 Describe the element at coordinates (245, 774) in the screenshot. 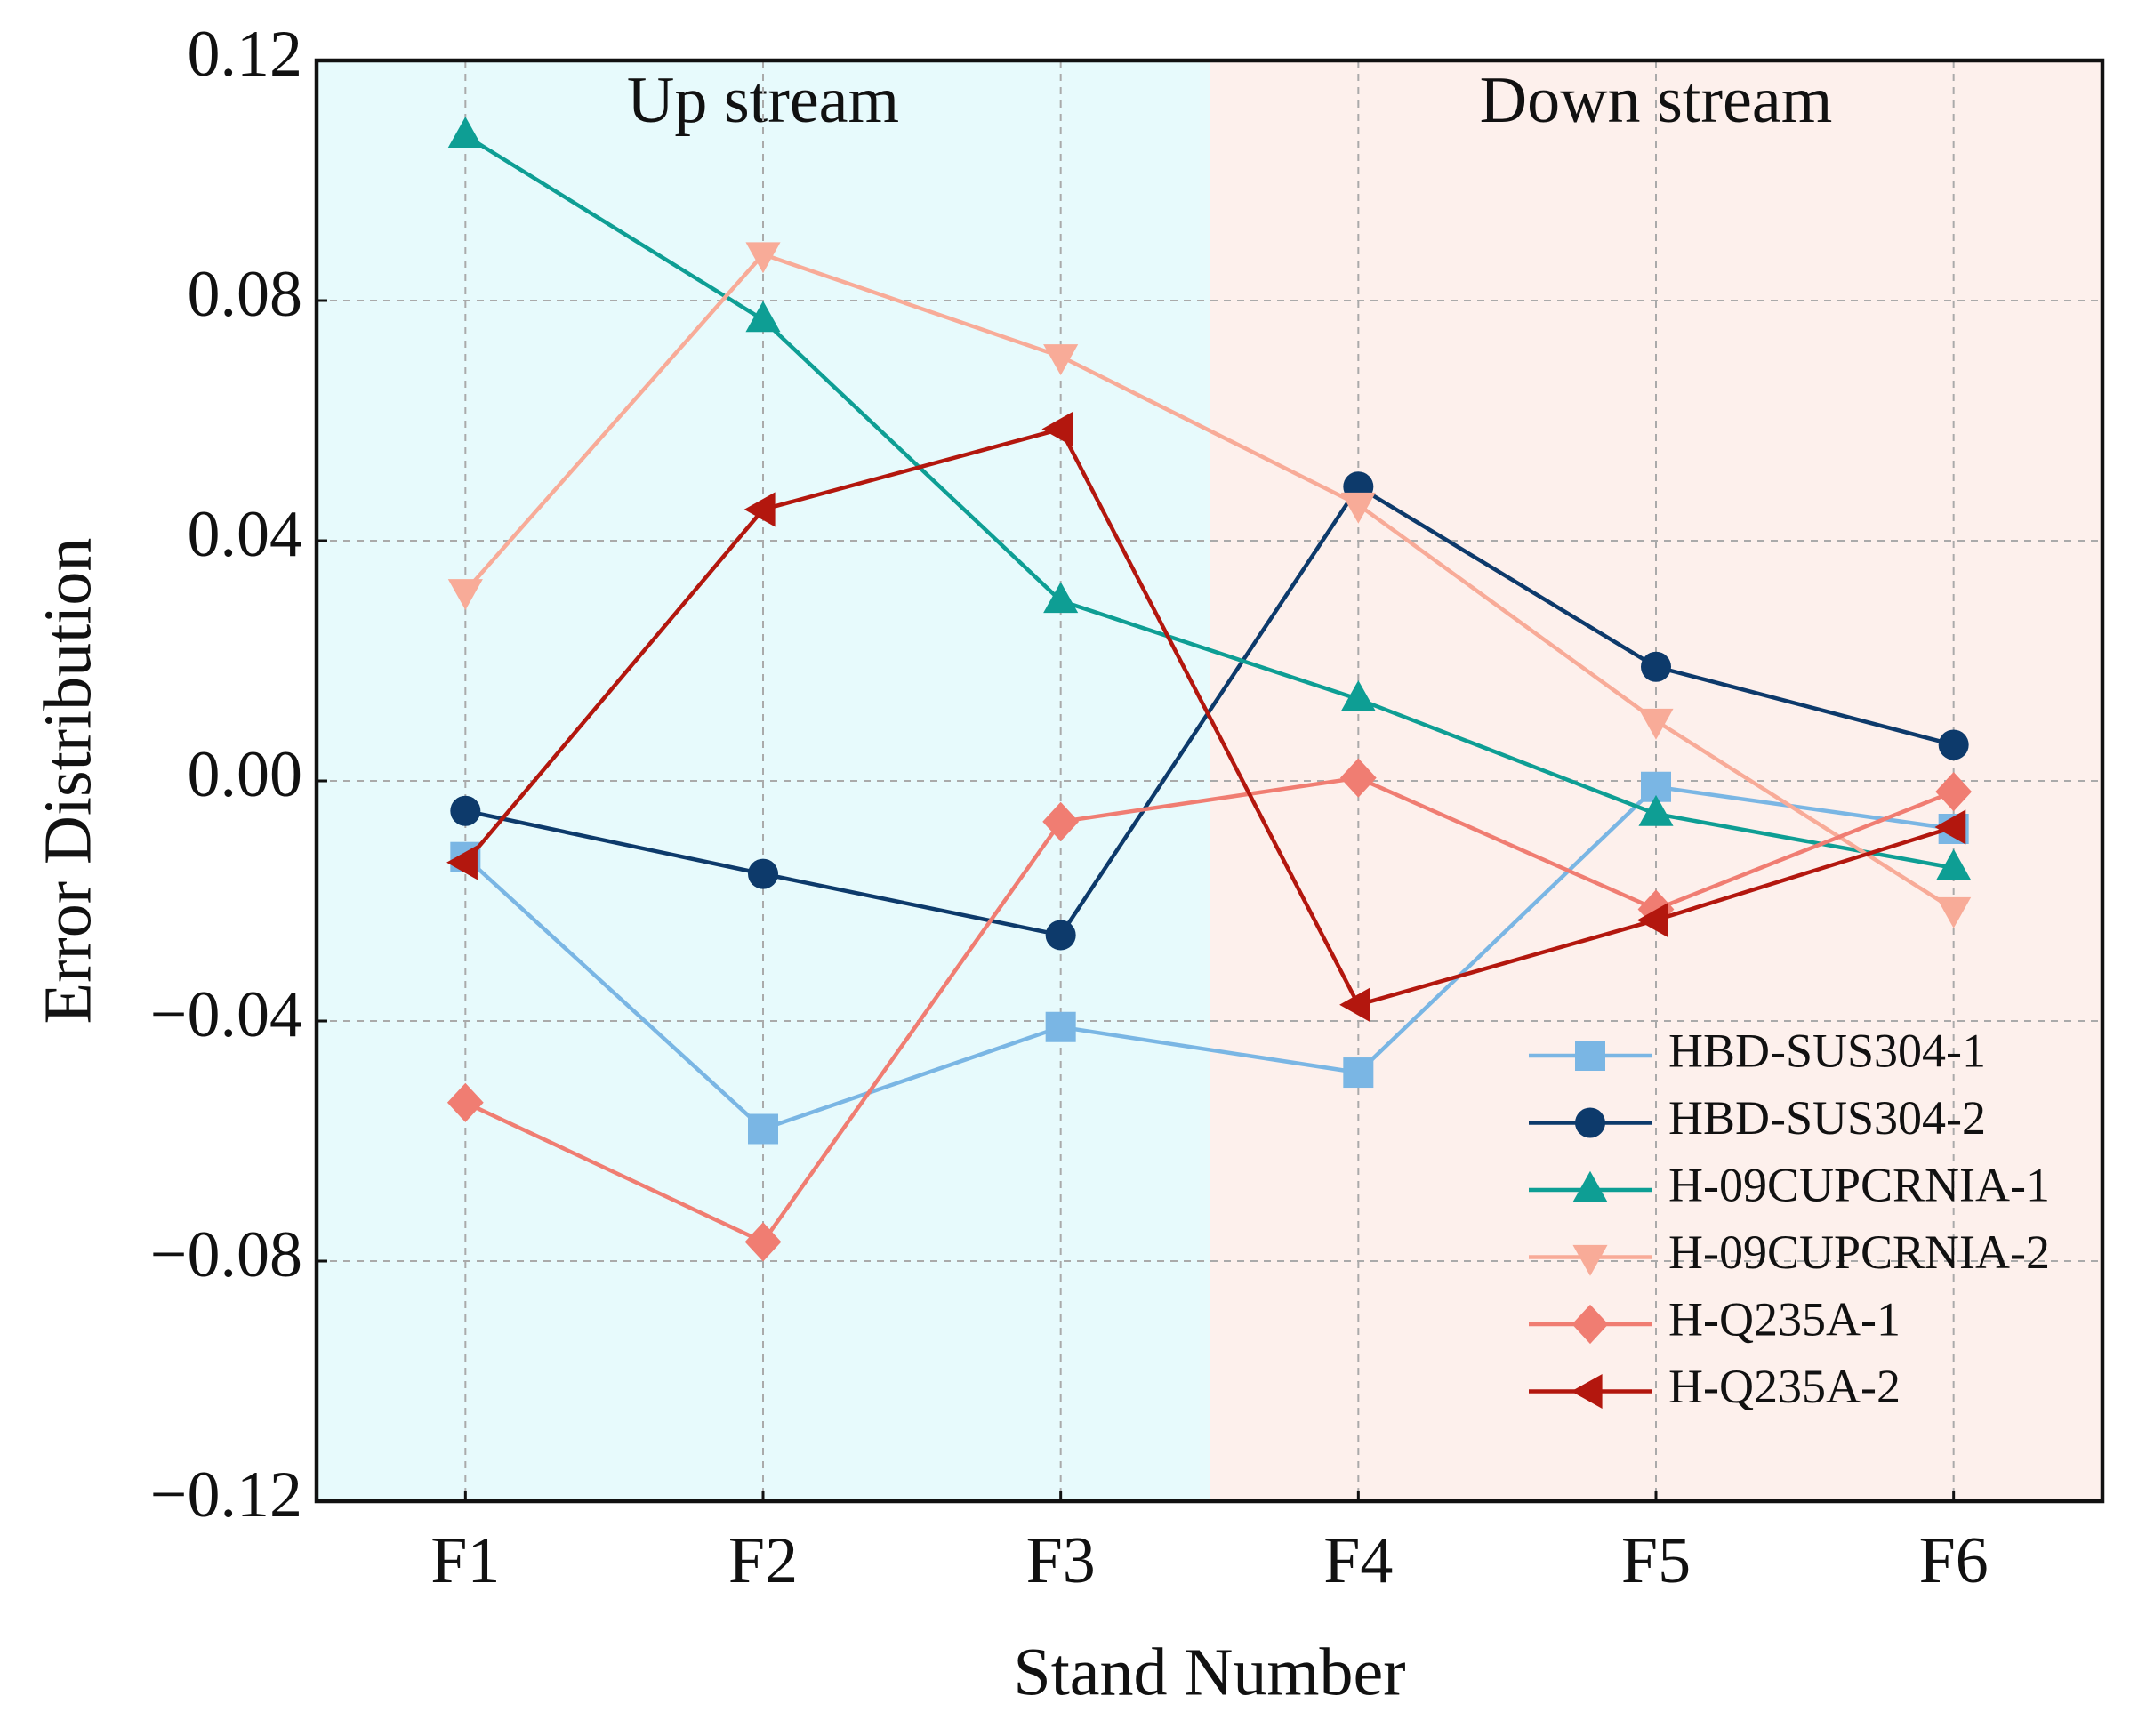

I see `y-tick-label: 0.00` at that location.